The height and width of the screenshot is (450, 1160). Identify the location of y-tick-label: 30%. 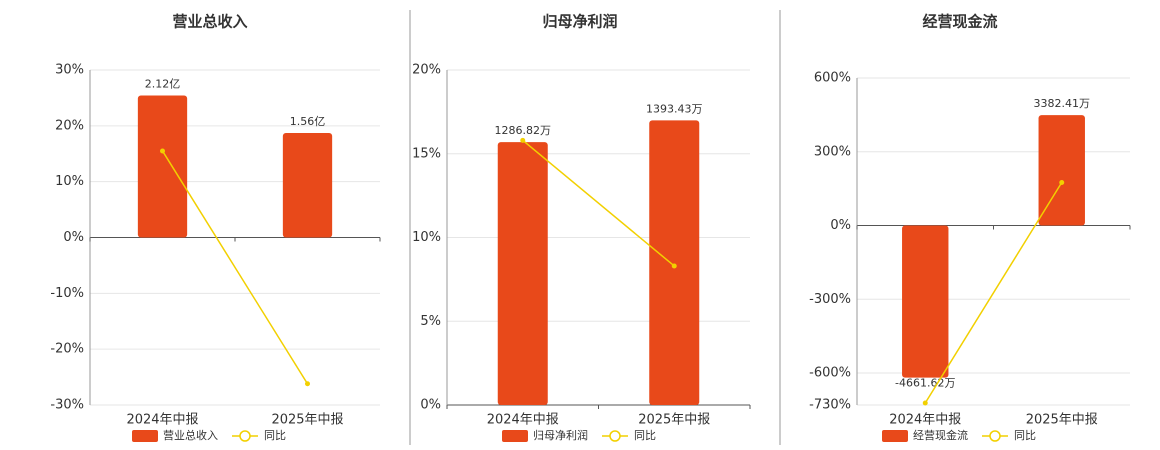
(69, 70).